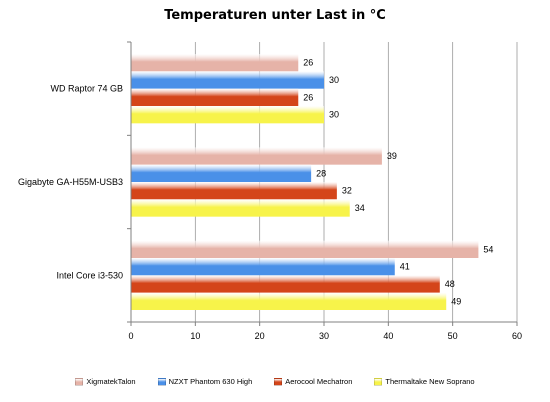 Image resolution: width=550 pixels, height=402 pixels. What do you see at coordinates (275, 15) in the screenshot?
I see `chart-title: Temperaturen unter Last in °C` at bounding box center [275, 15].